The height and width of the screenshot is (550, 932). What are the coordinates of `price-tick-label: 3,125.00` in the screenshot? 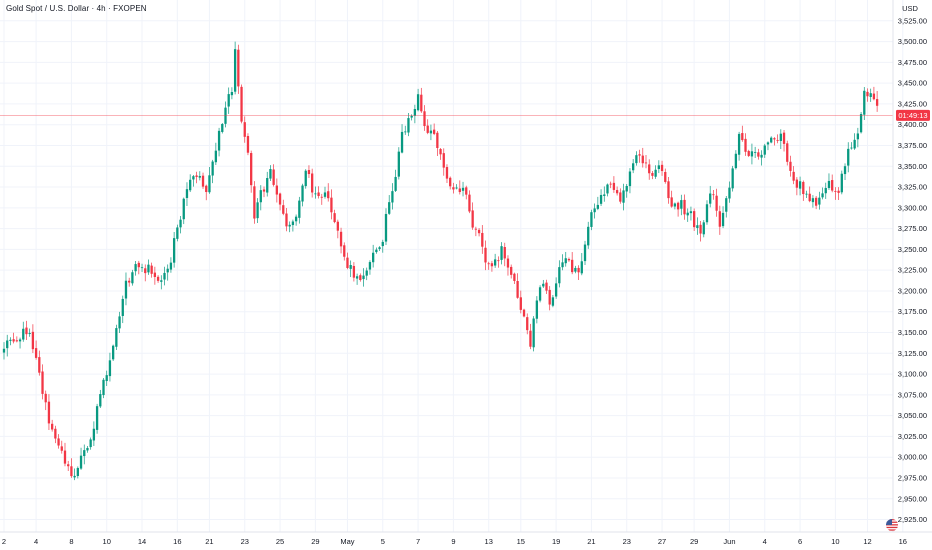 It's located at (912, 353).